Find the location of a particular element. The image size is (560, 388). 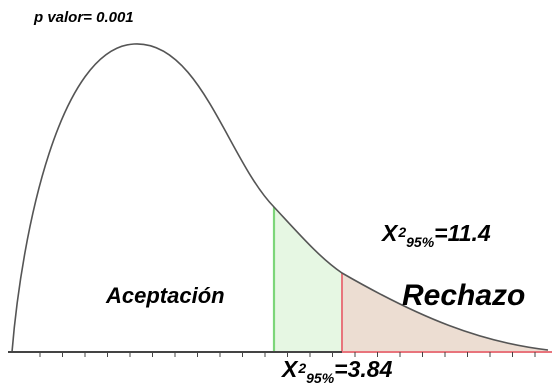

critical-value-value: =3.84 is located at coordinates (363, 369).